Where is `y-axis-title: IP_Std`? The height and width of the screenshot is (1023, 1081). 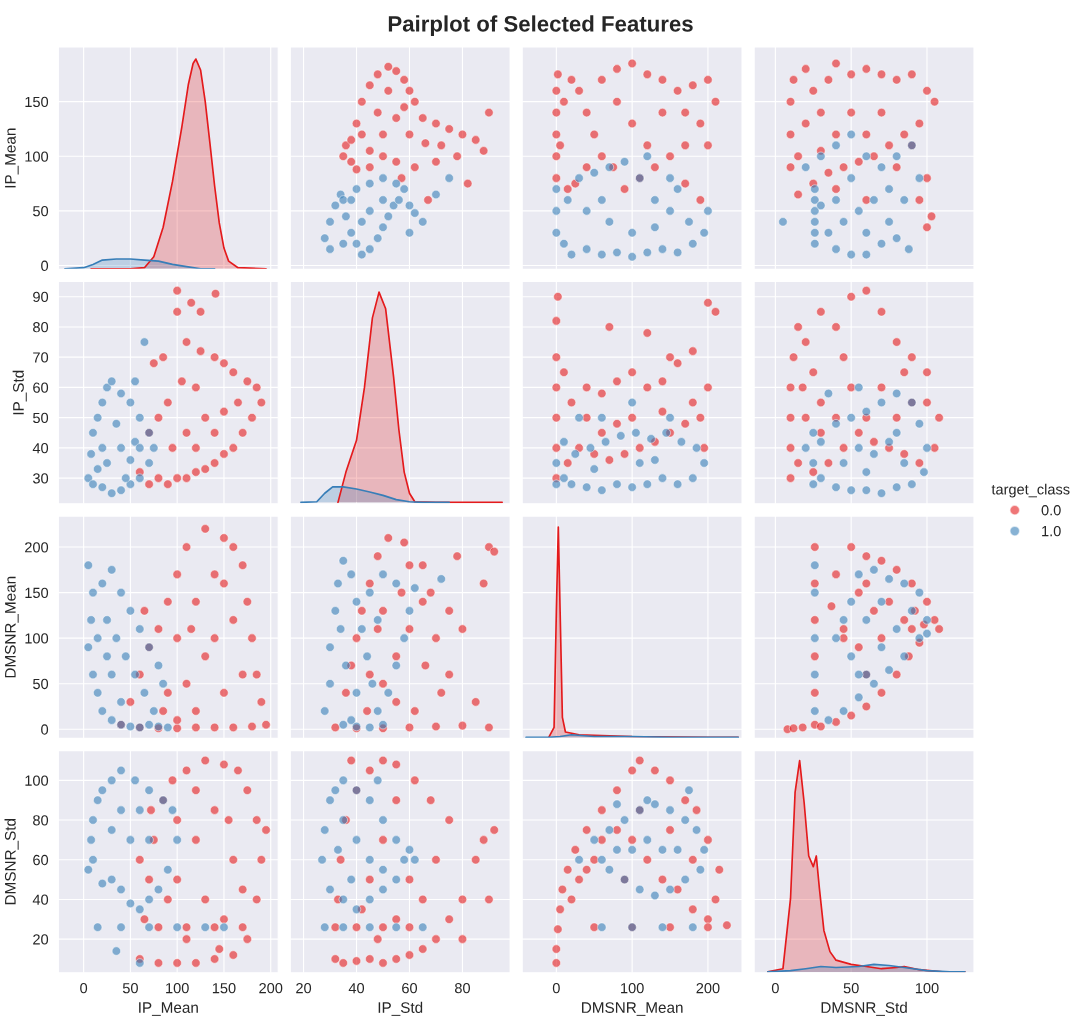 y-axis-title: IP_Std is located at coordinates (19, 392).